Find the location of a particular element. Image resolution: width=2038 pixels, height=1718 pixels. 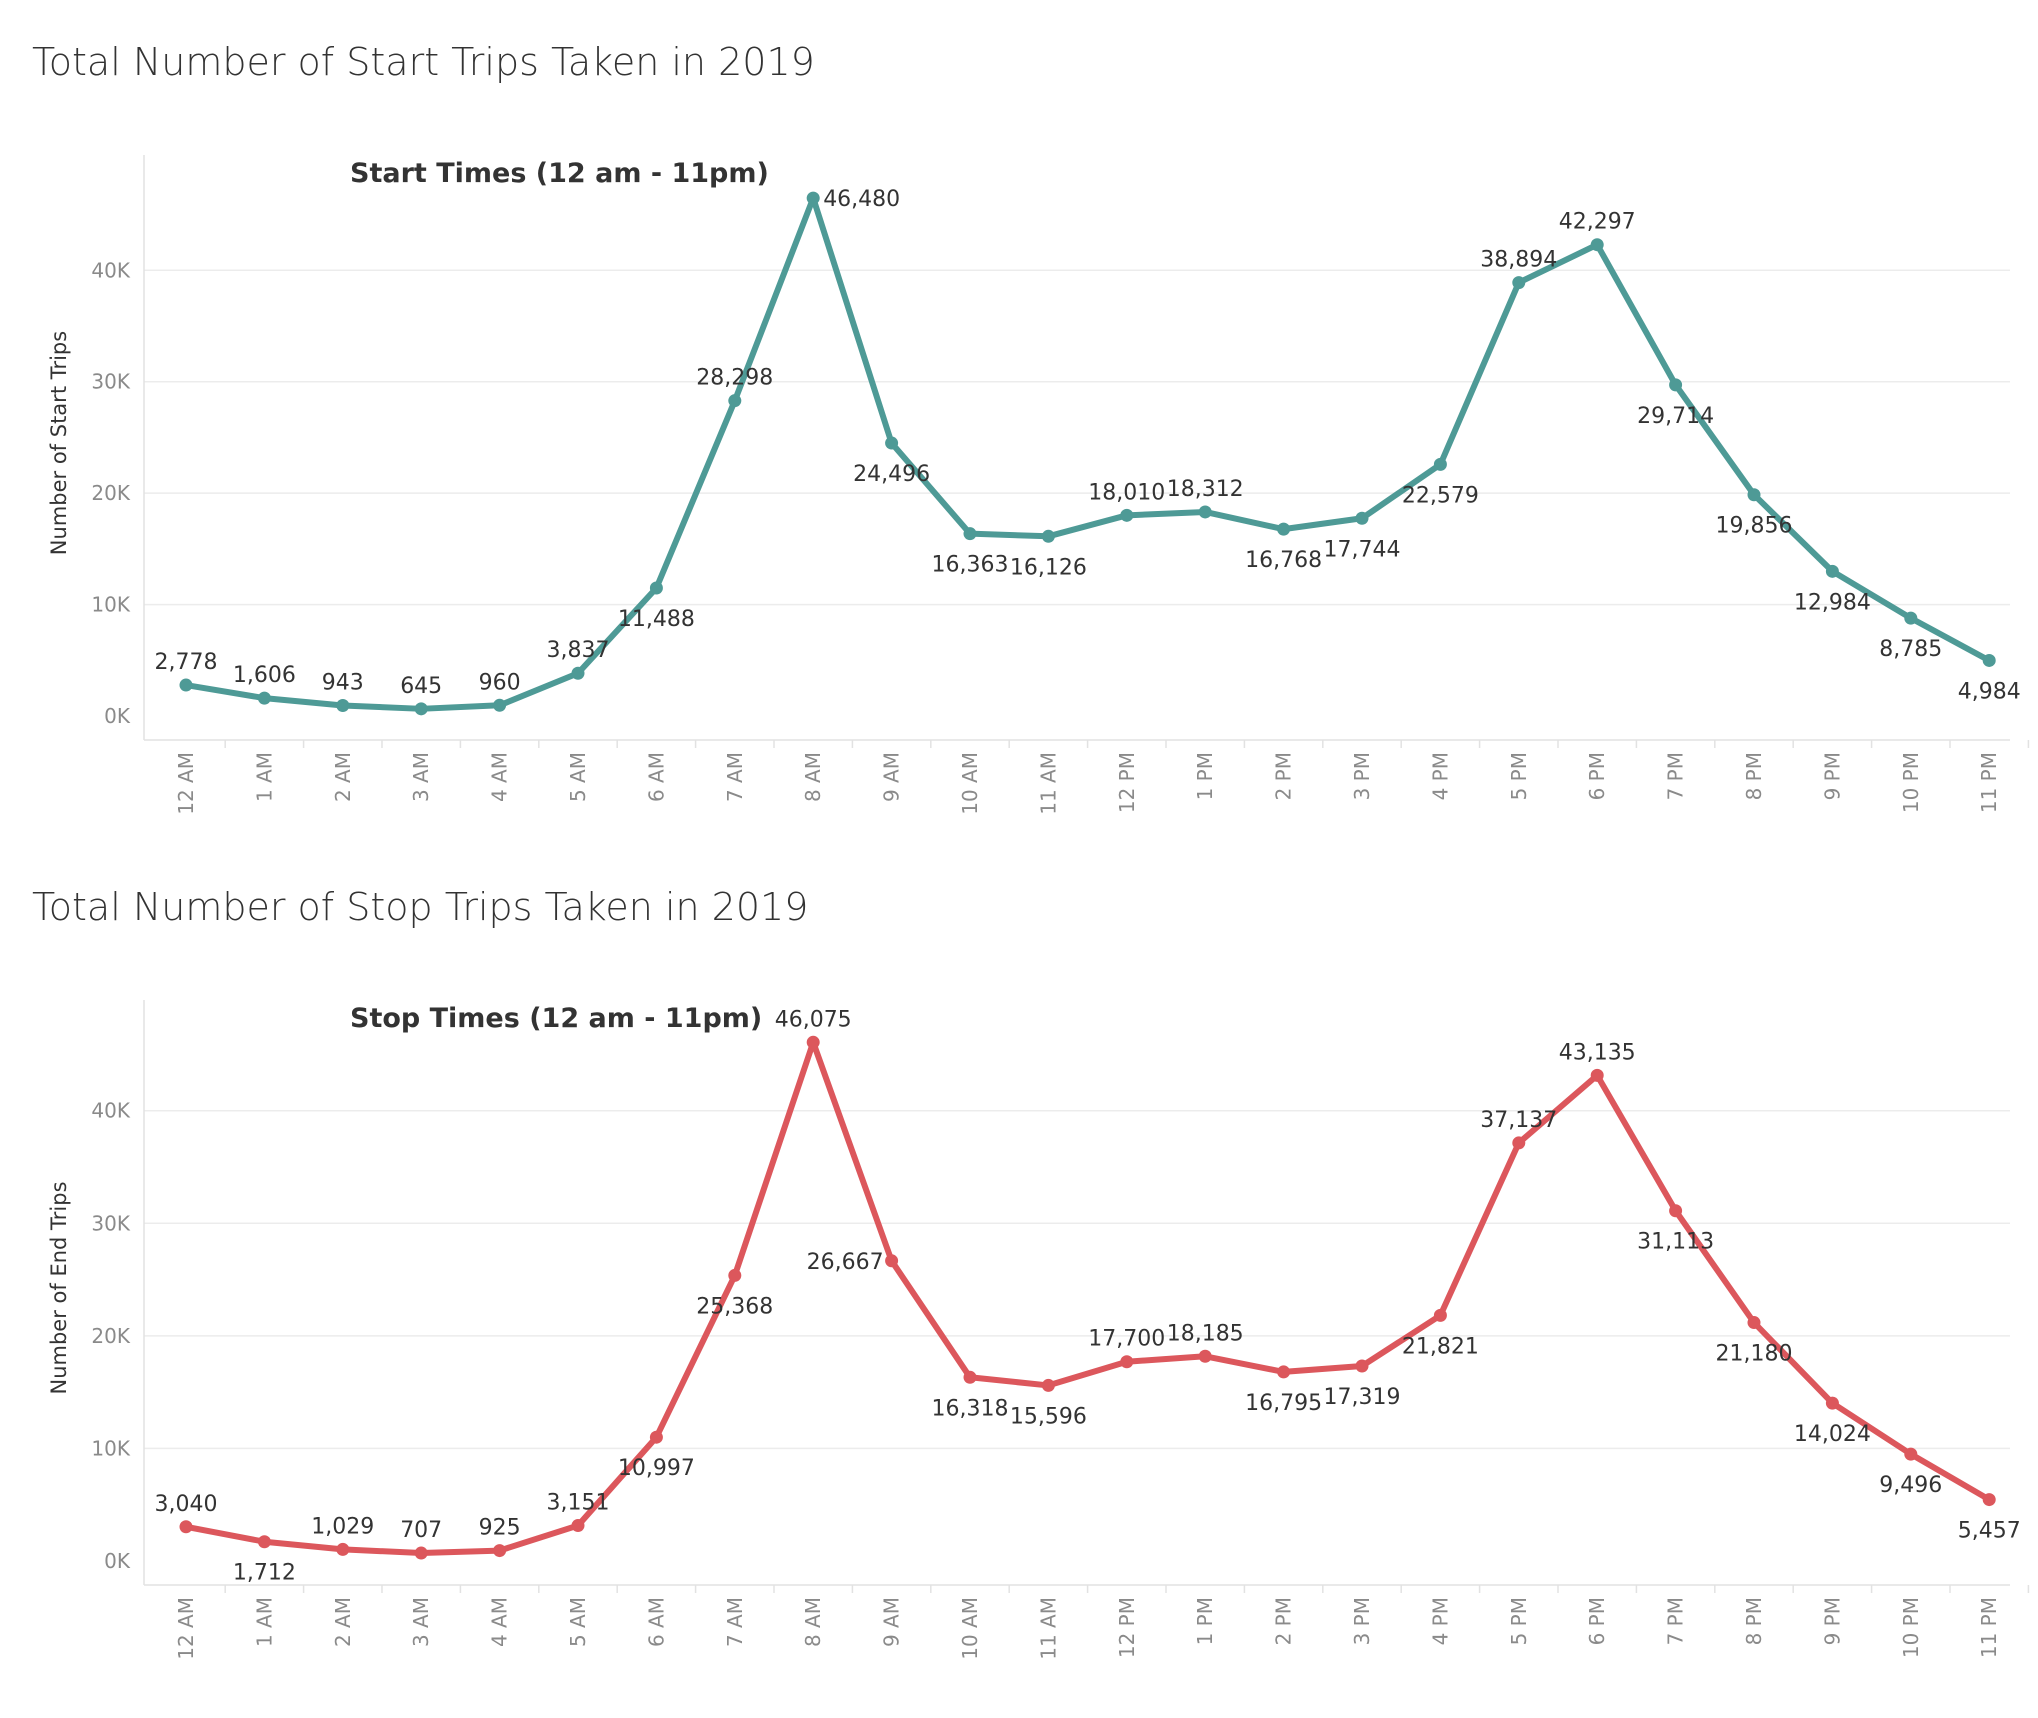

data-label: 46,480 is located at coordinates (861, 199).